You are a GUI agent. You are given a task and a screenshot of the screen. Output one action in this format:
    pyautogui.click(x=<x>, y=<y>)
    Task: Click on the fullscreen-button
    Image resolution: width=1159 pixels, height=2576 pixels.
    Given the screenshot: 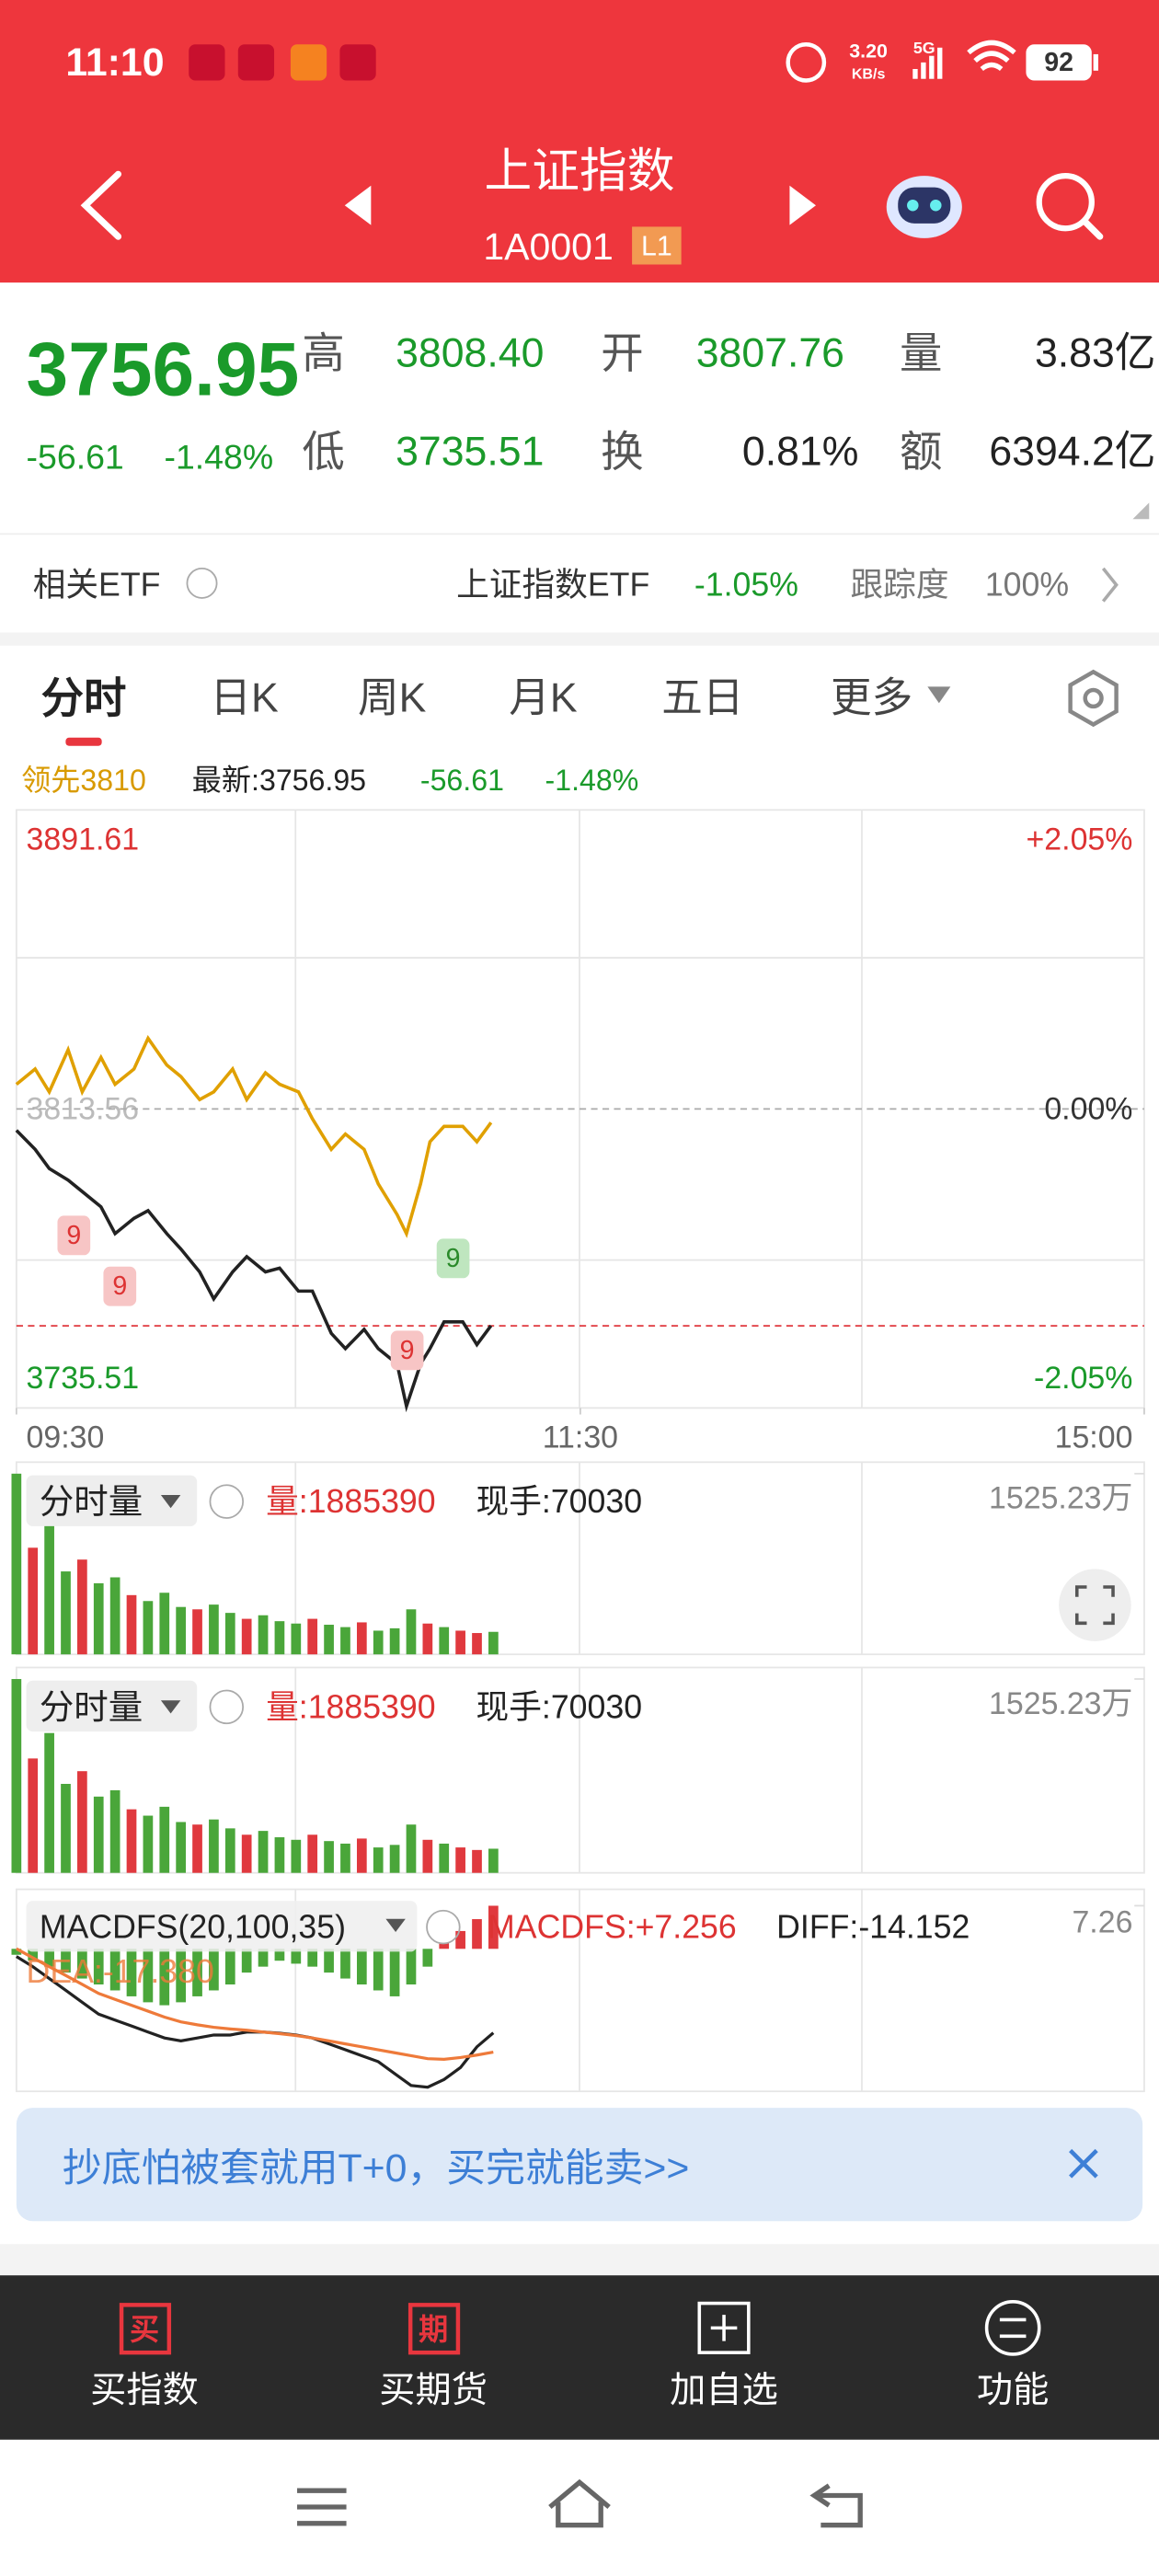 What is the action you would take?
    pyautogui.click(x=1095, y=1605)
    